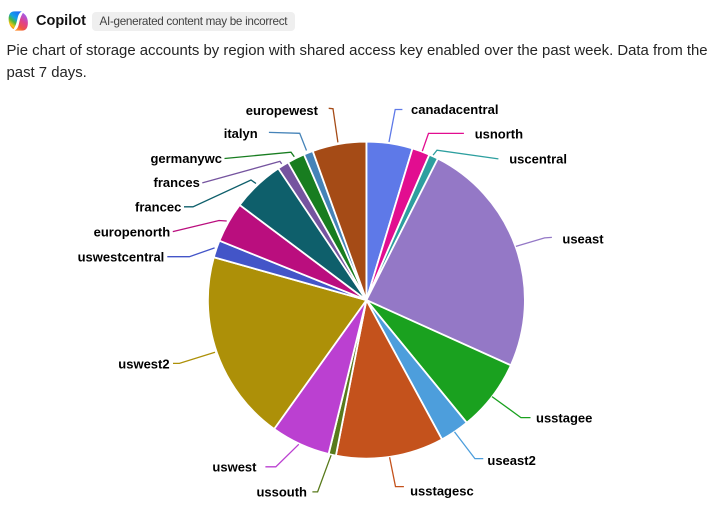 This screenshot has height=530, width=718. What do you see at coordinates (177, 182) in the screenshot?
I see `svg-text: frances` at bounding box center [177, 182].